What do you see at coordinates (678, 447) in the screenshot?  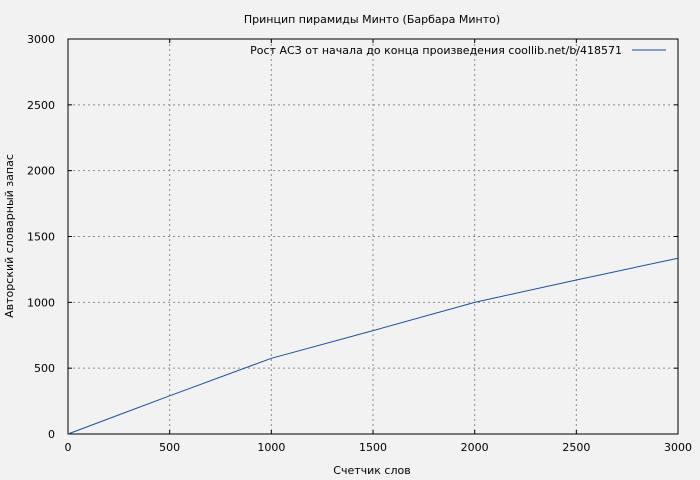 I see `x-tick-label: 3000` at bounding box center [678, 447].